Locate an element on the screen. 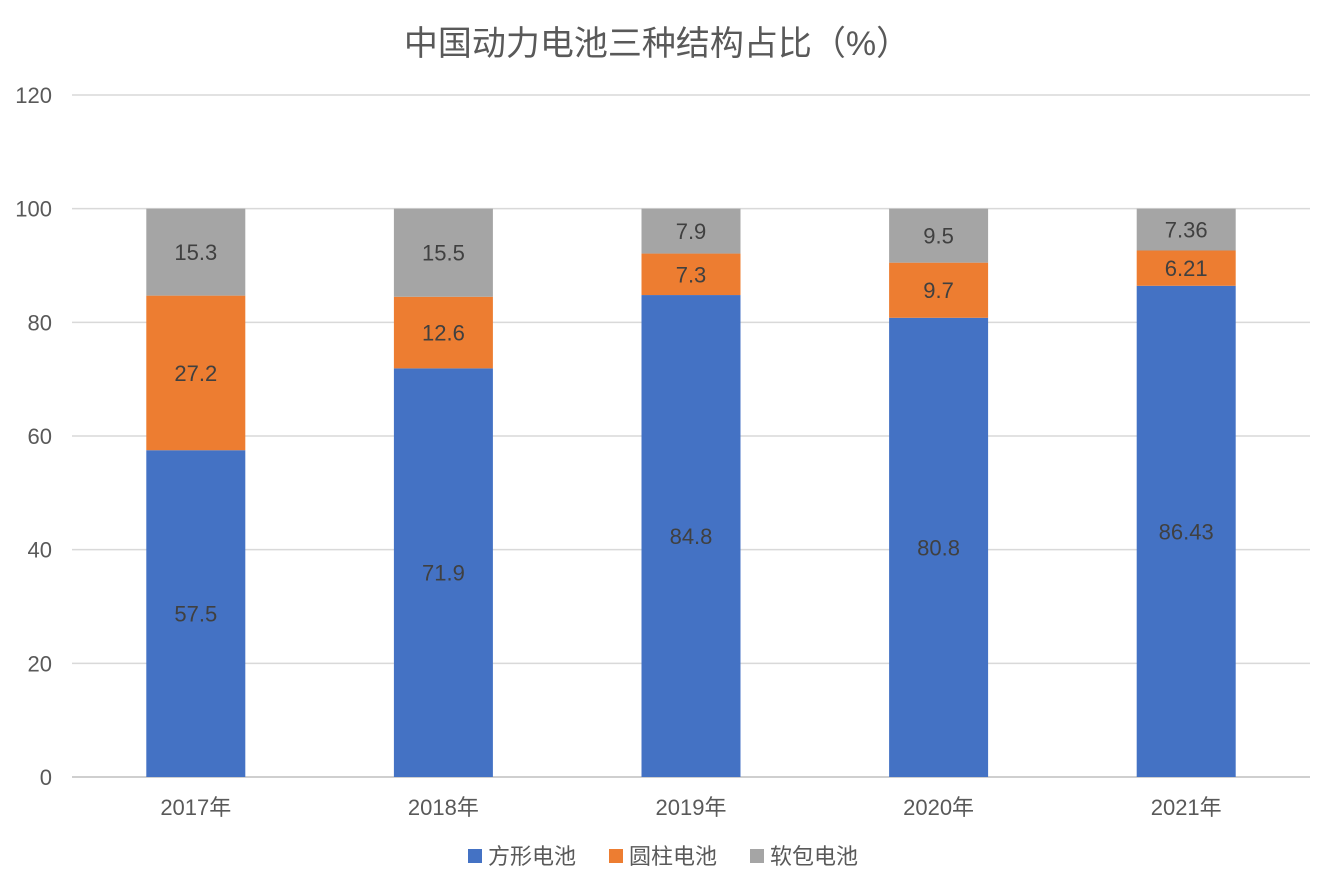 This screenshot has height=894, width=1334. data-label: 12.6 is located at coordinates (443, 333).